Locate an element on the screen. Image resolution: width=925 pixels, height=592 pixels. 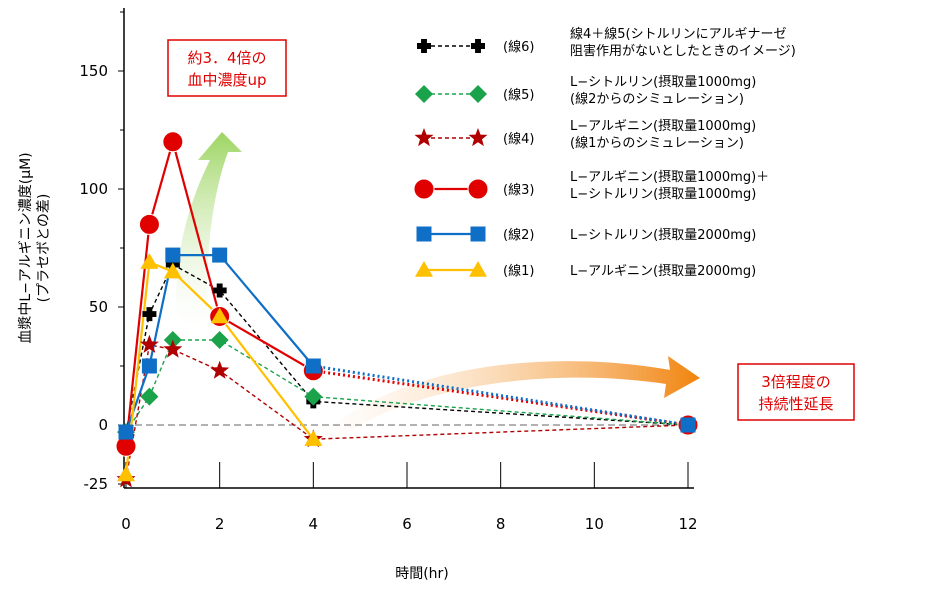
legend-description: (線2からのシミュレーション) is located at coordinates (657, 99).